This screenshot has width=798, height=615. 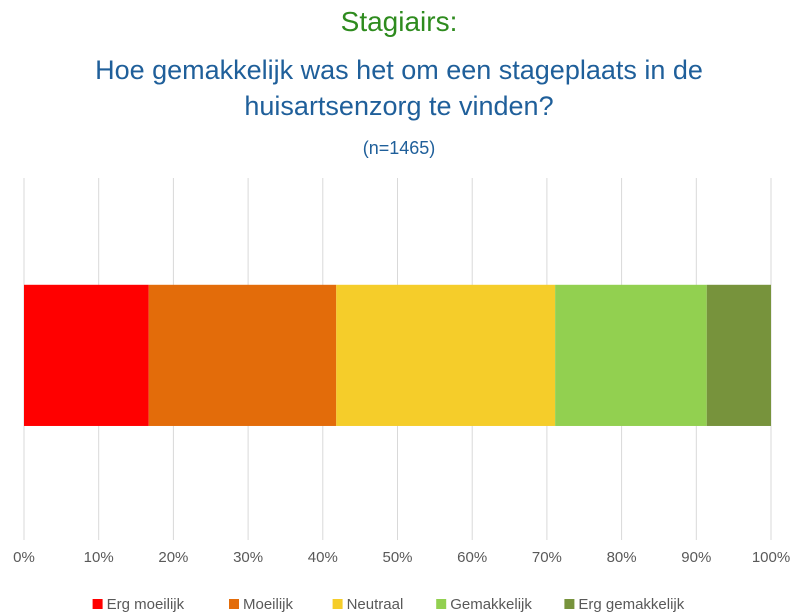 What do you see at coordinates (375, 604) in the screenshot?
I see `legend-label: Neutraal` at bounding box center [375, 604].